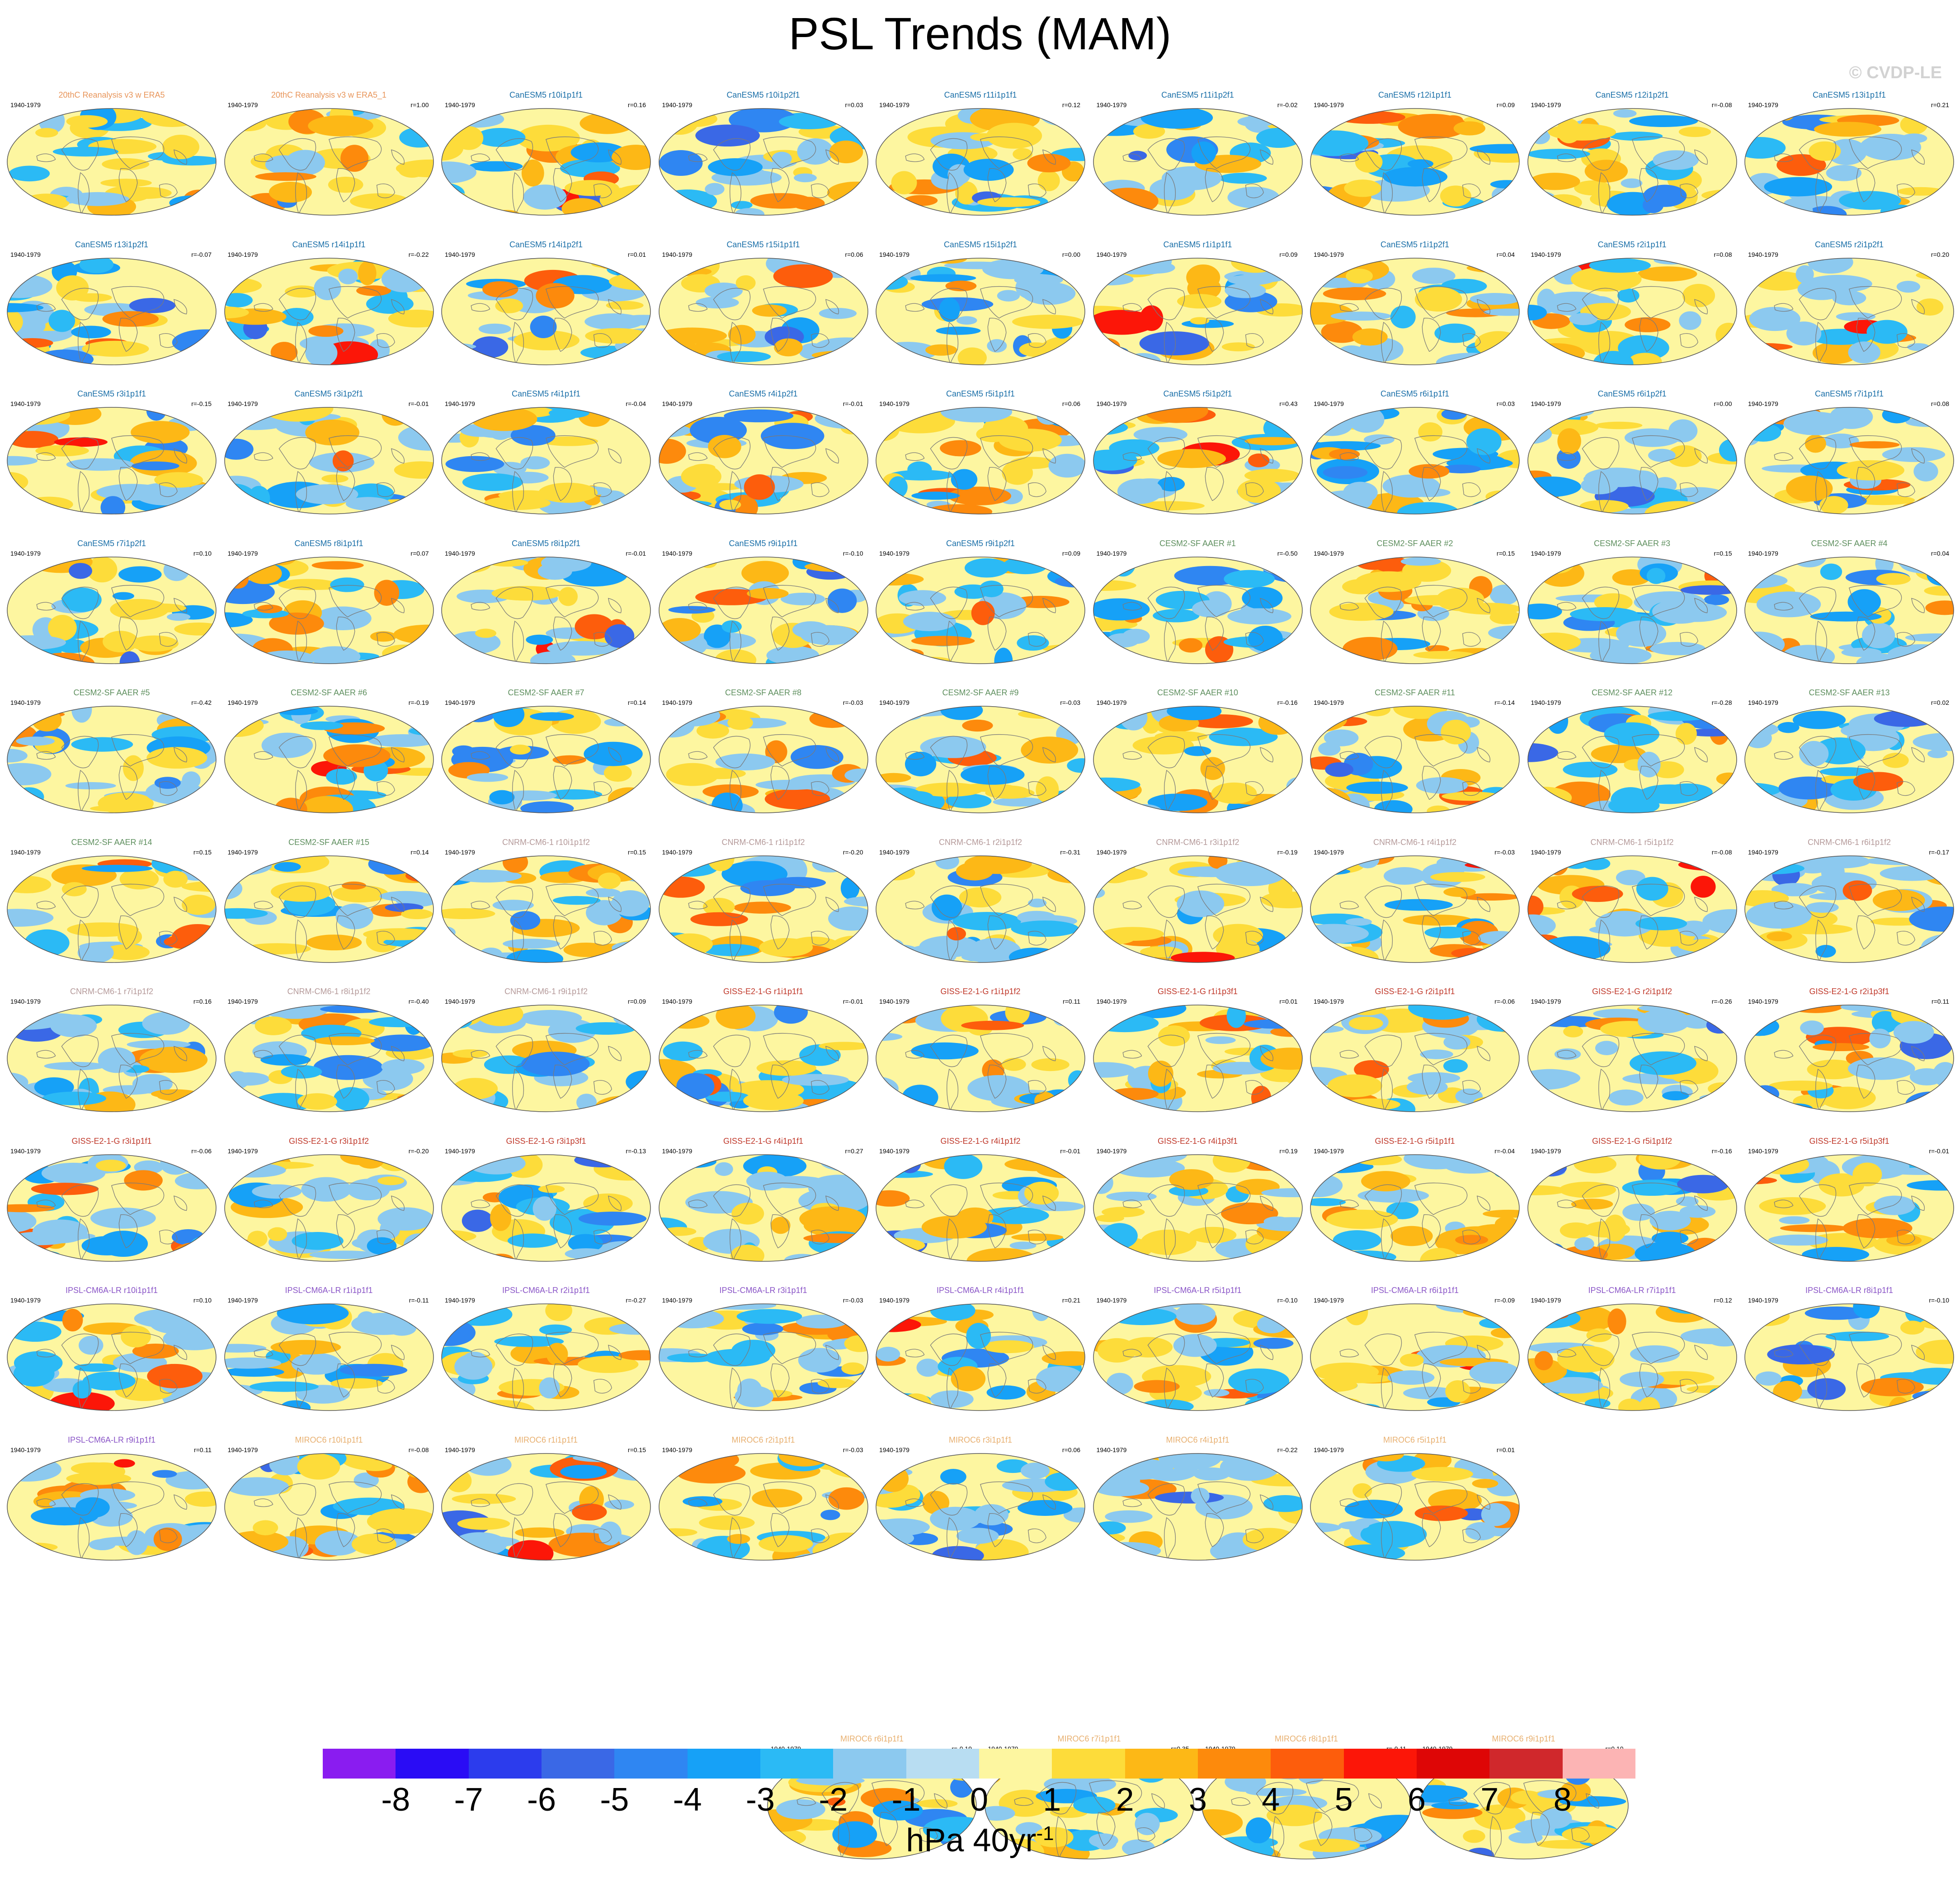 The width and height of the screenshot is (1960, 1878). Describe the element at coordinates (329, 992) in the screenshot. I see `panel-title: CNRM-CM6-1 r8i1p1f2` at that location.